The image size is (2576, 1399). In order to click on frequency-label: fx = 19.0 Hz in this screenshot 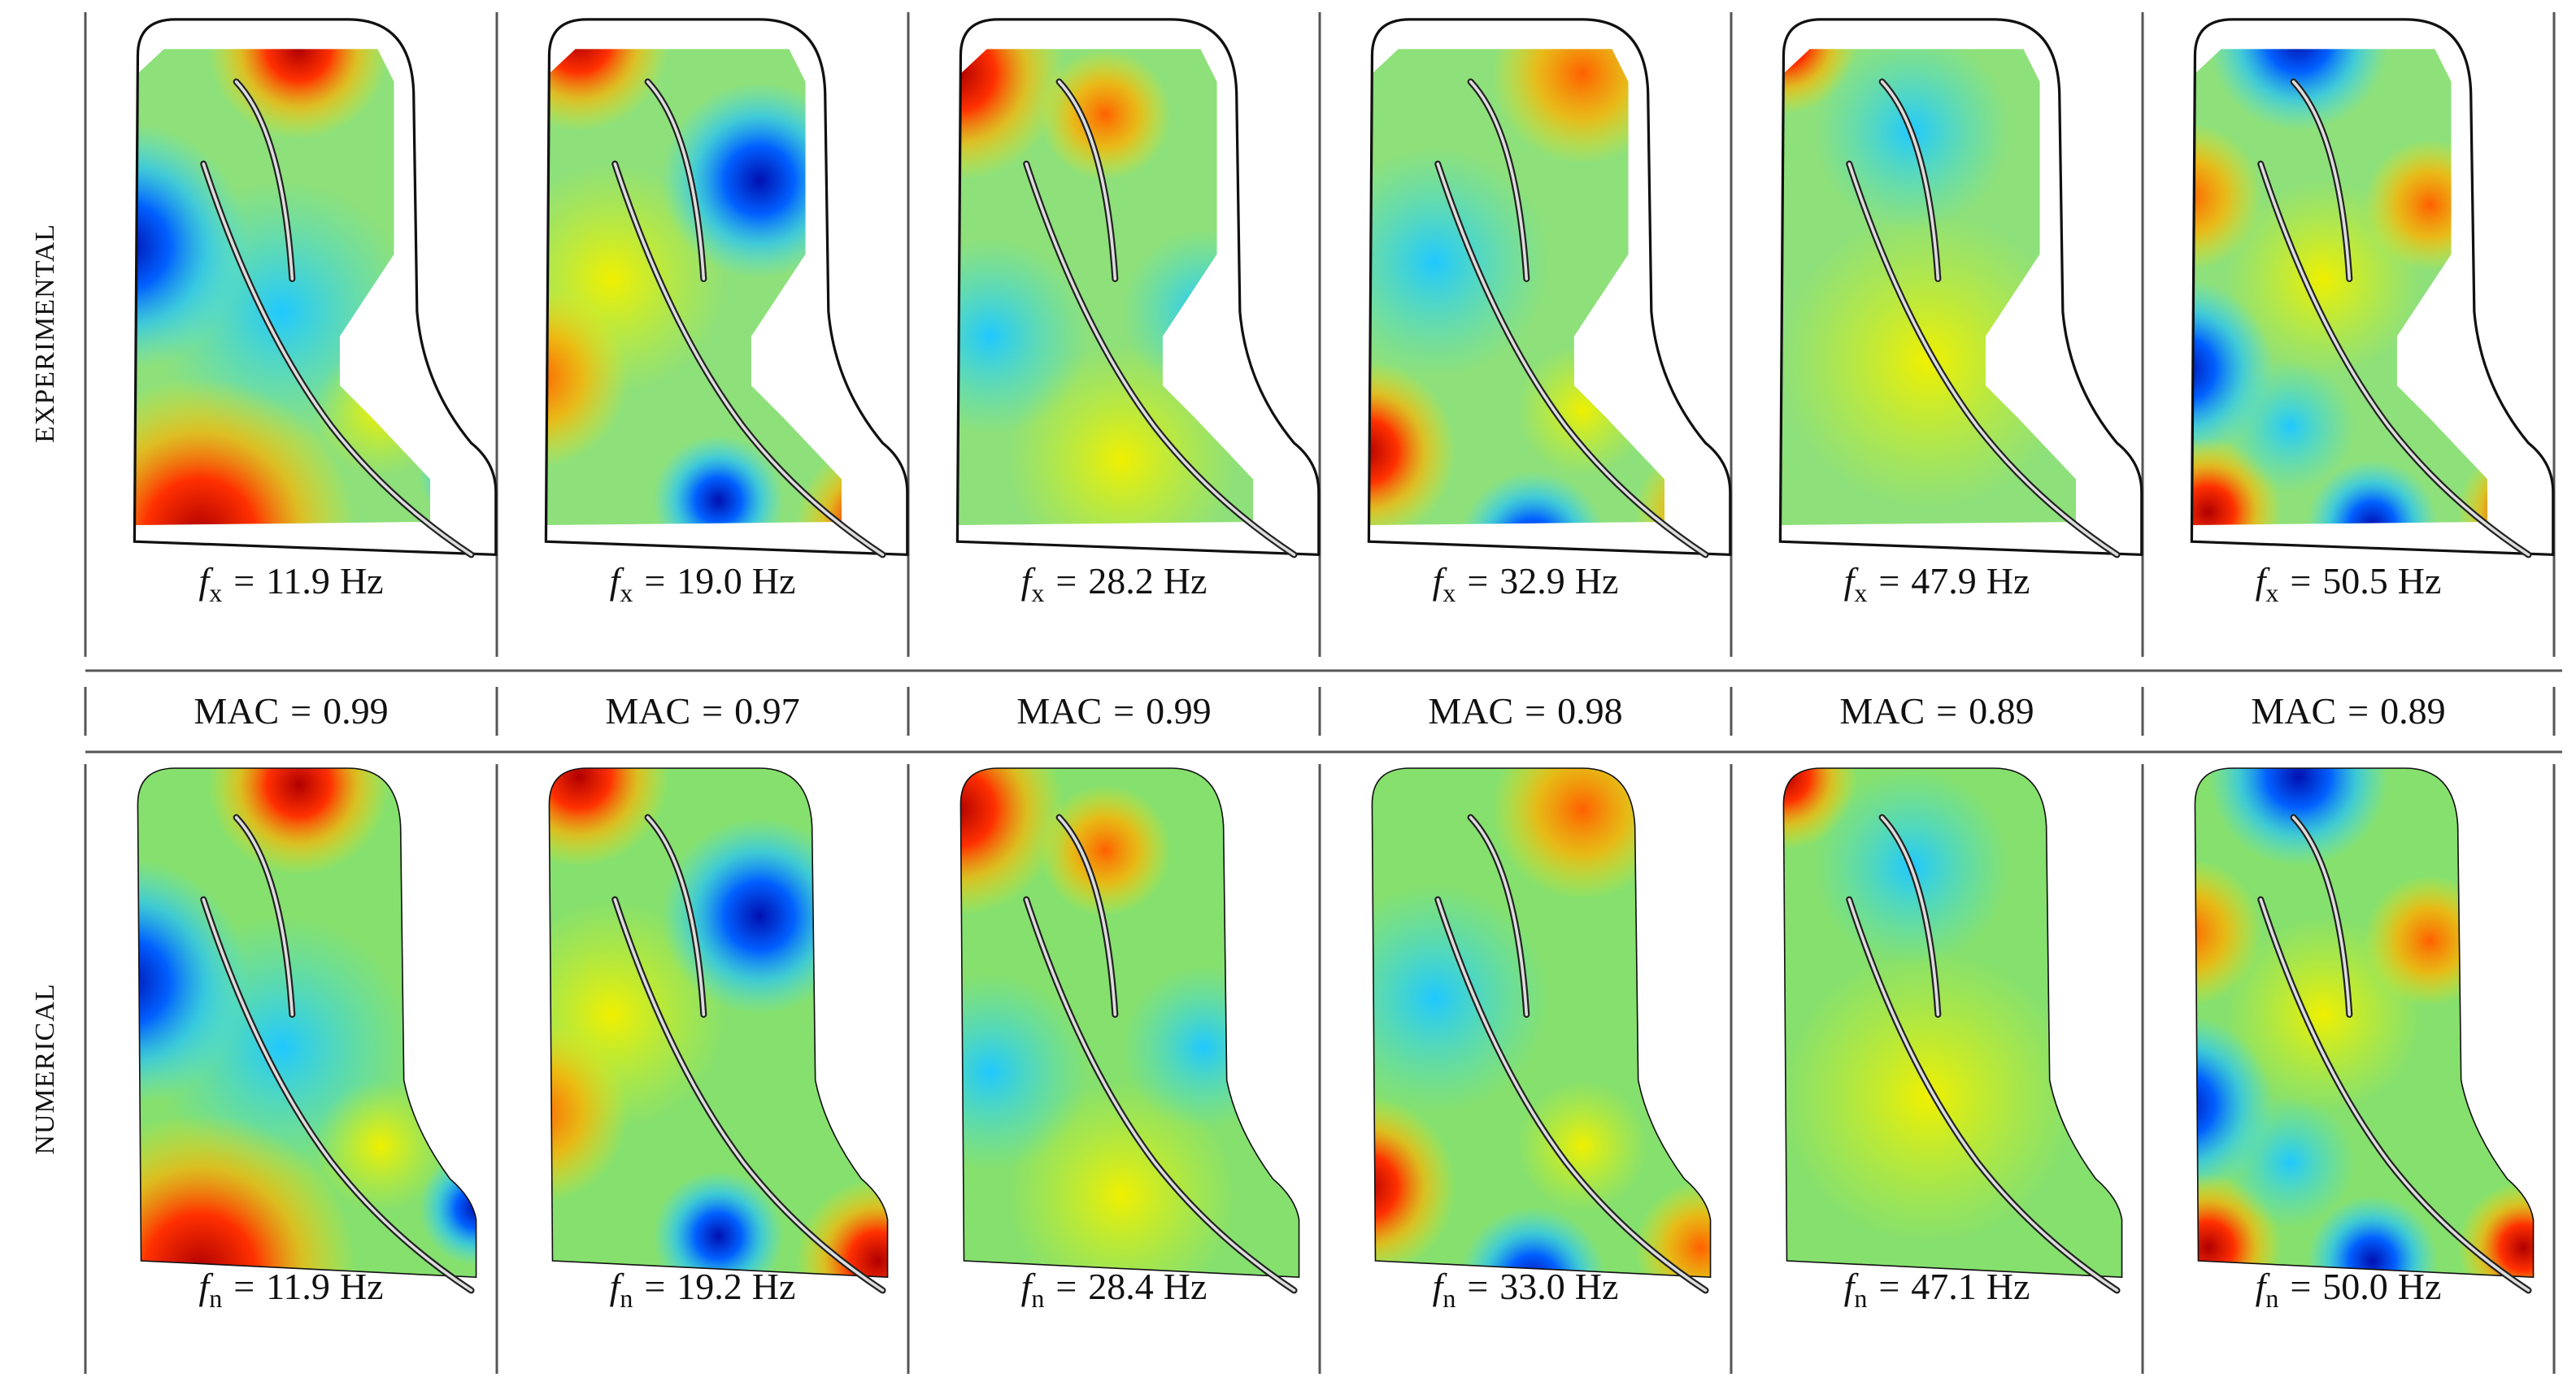, I will do `click(703, 583)`.